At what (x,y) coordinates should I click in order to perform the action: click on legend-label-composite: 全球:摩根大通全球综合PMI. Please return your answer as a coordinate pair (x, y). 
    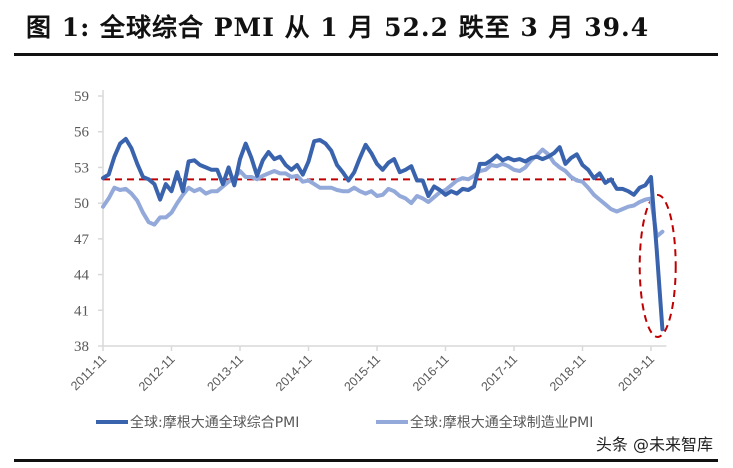
    Looking at the image, I should click on (215, 423).